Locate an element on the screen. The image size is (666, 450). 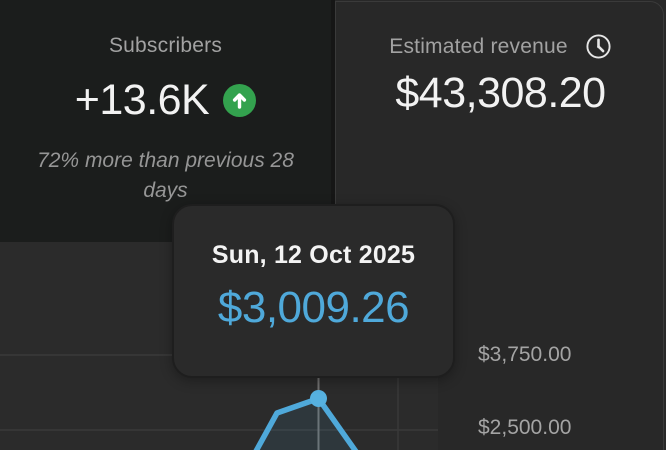
caption-line-1: 72% more than previous 28 is located at coordinates (165, 160).